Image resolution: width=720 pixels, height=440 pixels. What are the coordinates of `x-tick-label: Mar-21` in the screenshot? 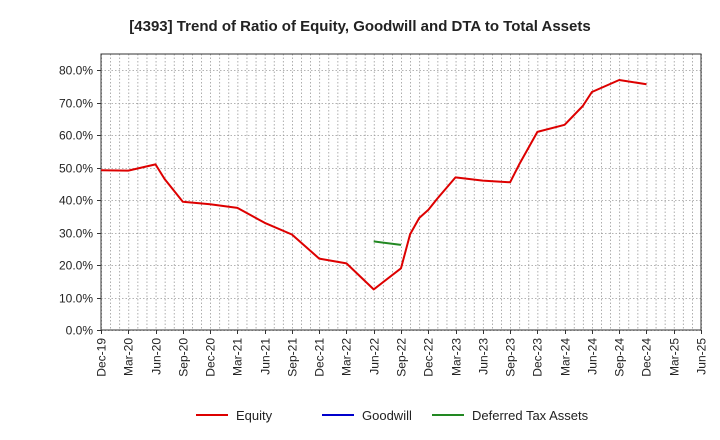 It's located at (238, 357).